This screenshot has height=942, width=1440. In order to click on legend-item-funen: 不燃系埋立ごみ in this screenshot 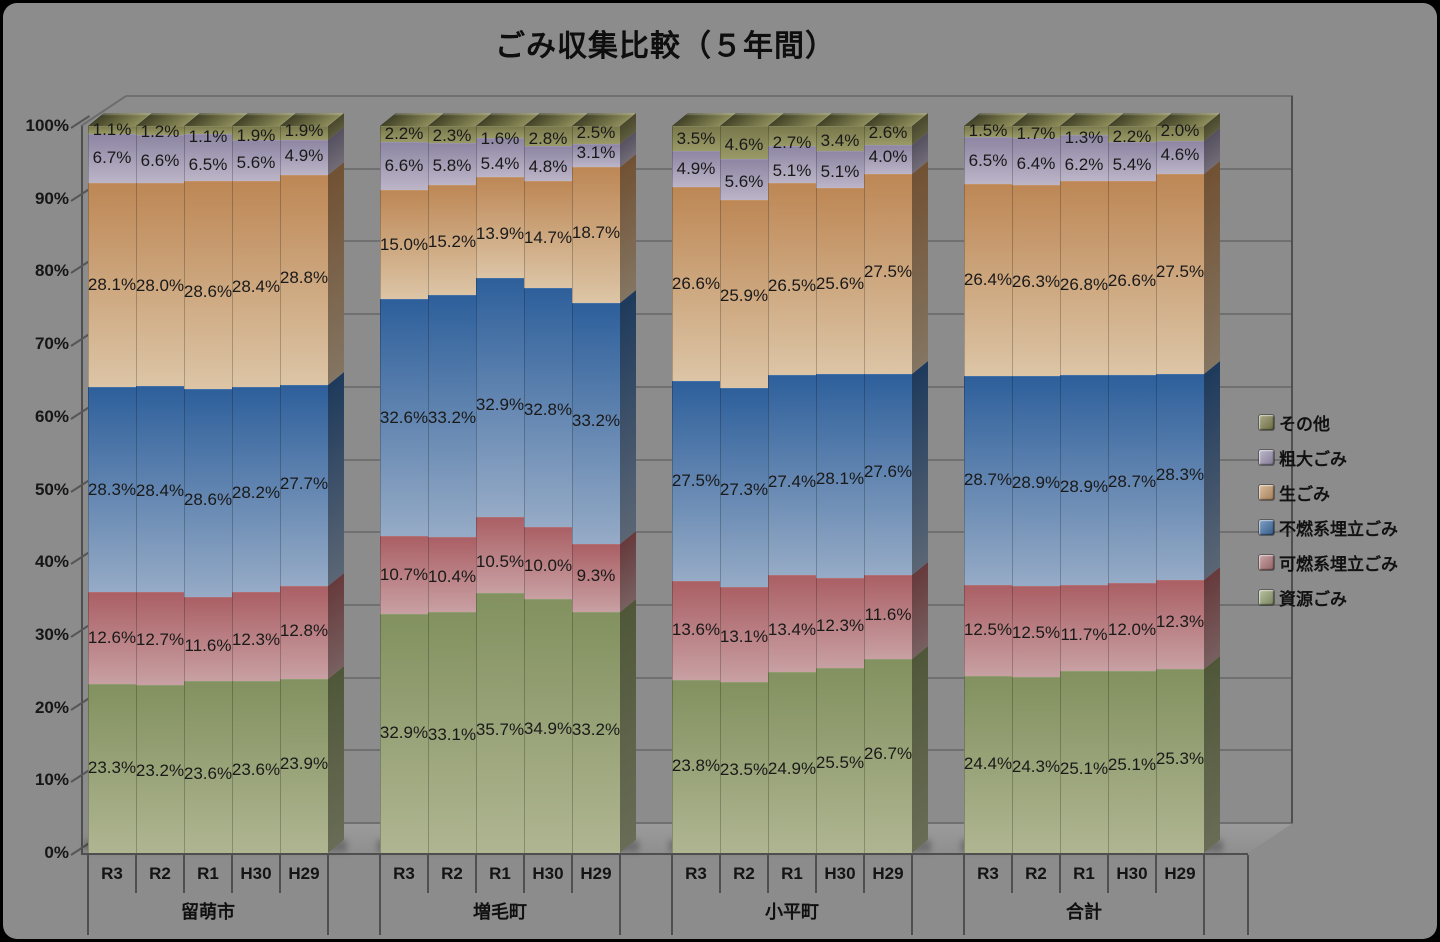, I will do `click(1328, 527)`.